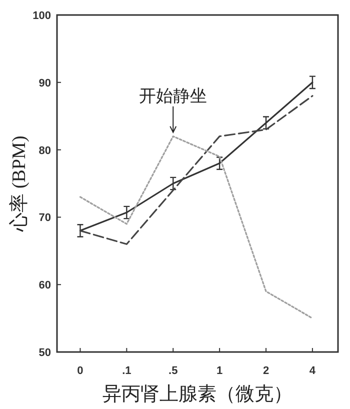 The image size is (350, 409). Describe the element at coordinates (44, 83) in the screenshot. I see `y-tick-label: 90` at that location.